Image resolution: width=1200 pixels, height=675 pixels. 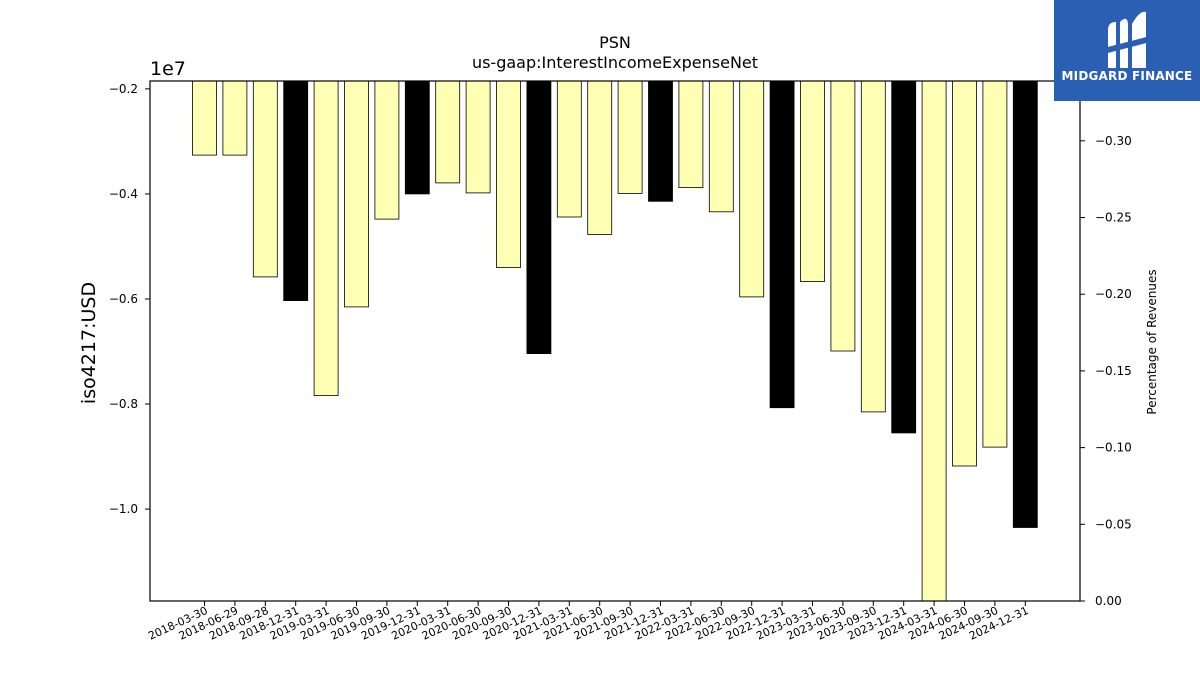 What do you see at coordinates (123, 509) in the screenshot?
I see `y-tick-label: −1.0` at bounding box center [123, 509].